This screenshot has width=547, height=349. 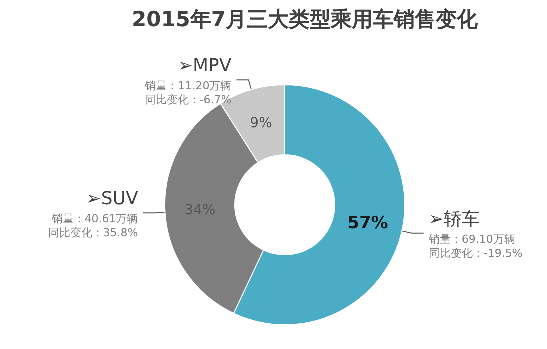 I want to click on text: 销量：11.20万辆, so click(x=188, y=86).